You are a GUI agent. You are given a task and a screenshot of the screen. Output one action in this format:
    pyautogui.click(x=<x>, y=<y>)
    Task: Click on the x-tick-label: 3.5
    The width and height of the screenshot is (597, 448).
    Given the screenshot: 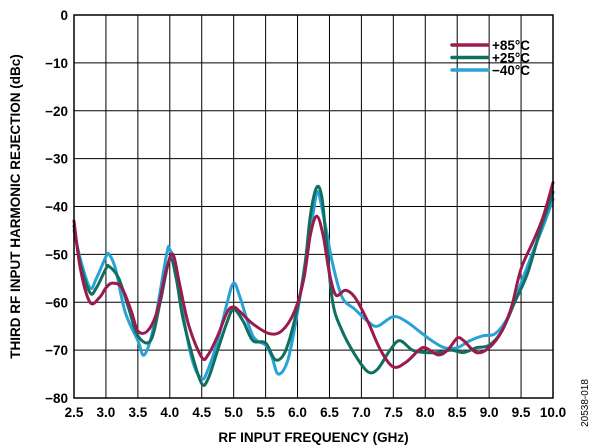 What is the action you would take?
    pyautogui.click(x=137, y=412)
    